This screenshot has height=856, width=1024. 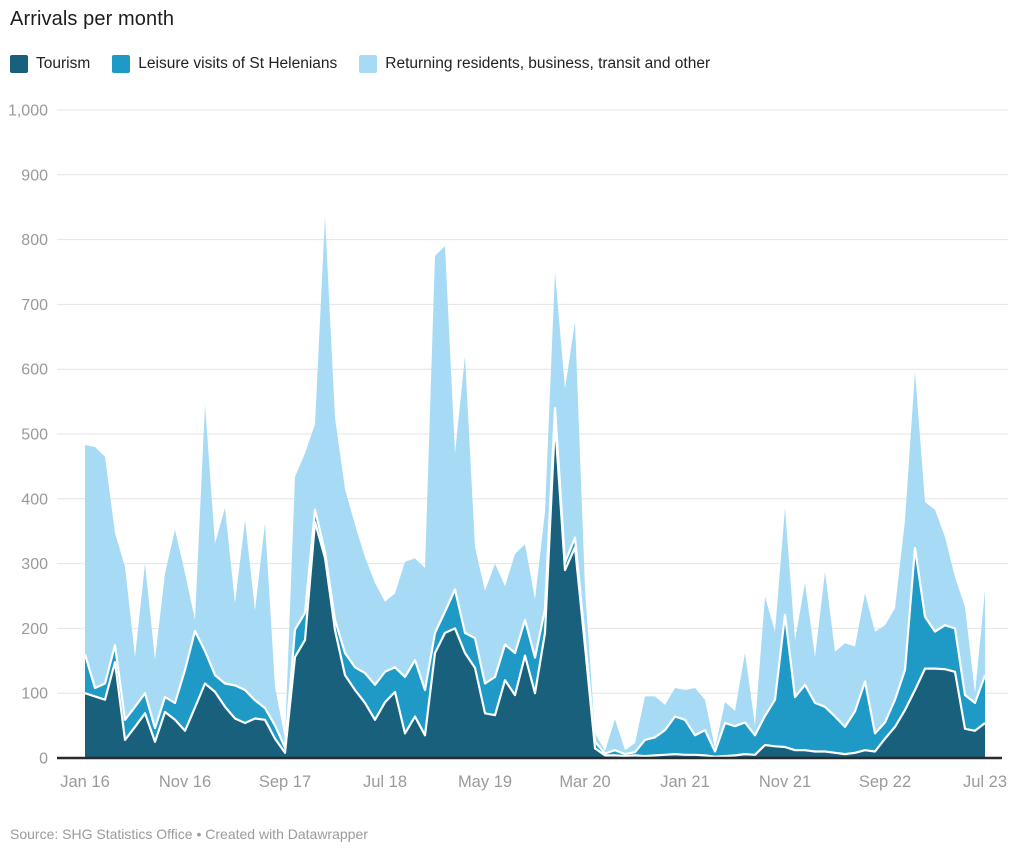 I want to click on x-tick-label: Jul 18, so click(x=385, y=782).